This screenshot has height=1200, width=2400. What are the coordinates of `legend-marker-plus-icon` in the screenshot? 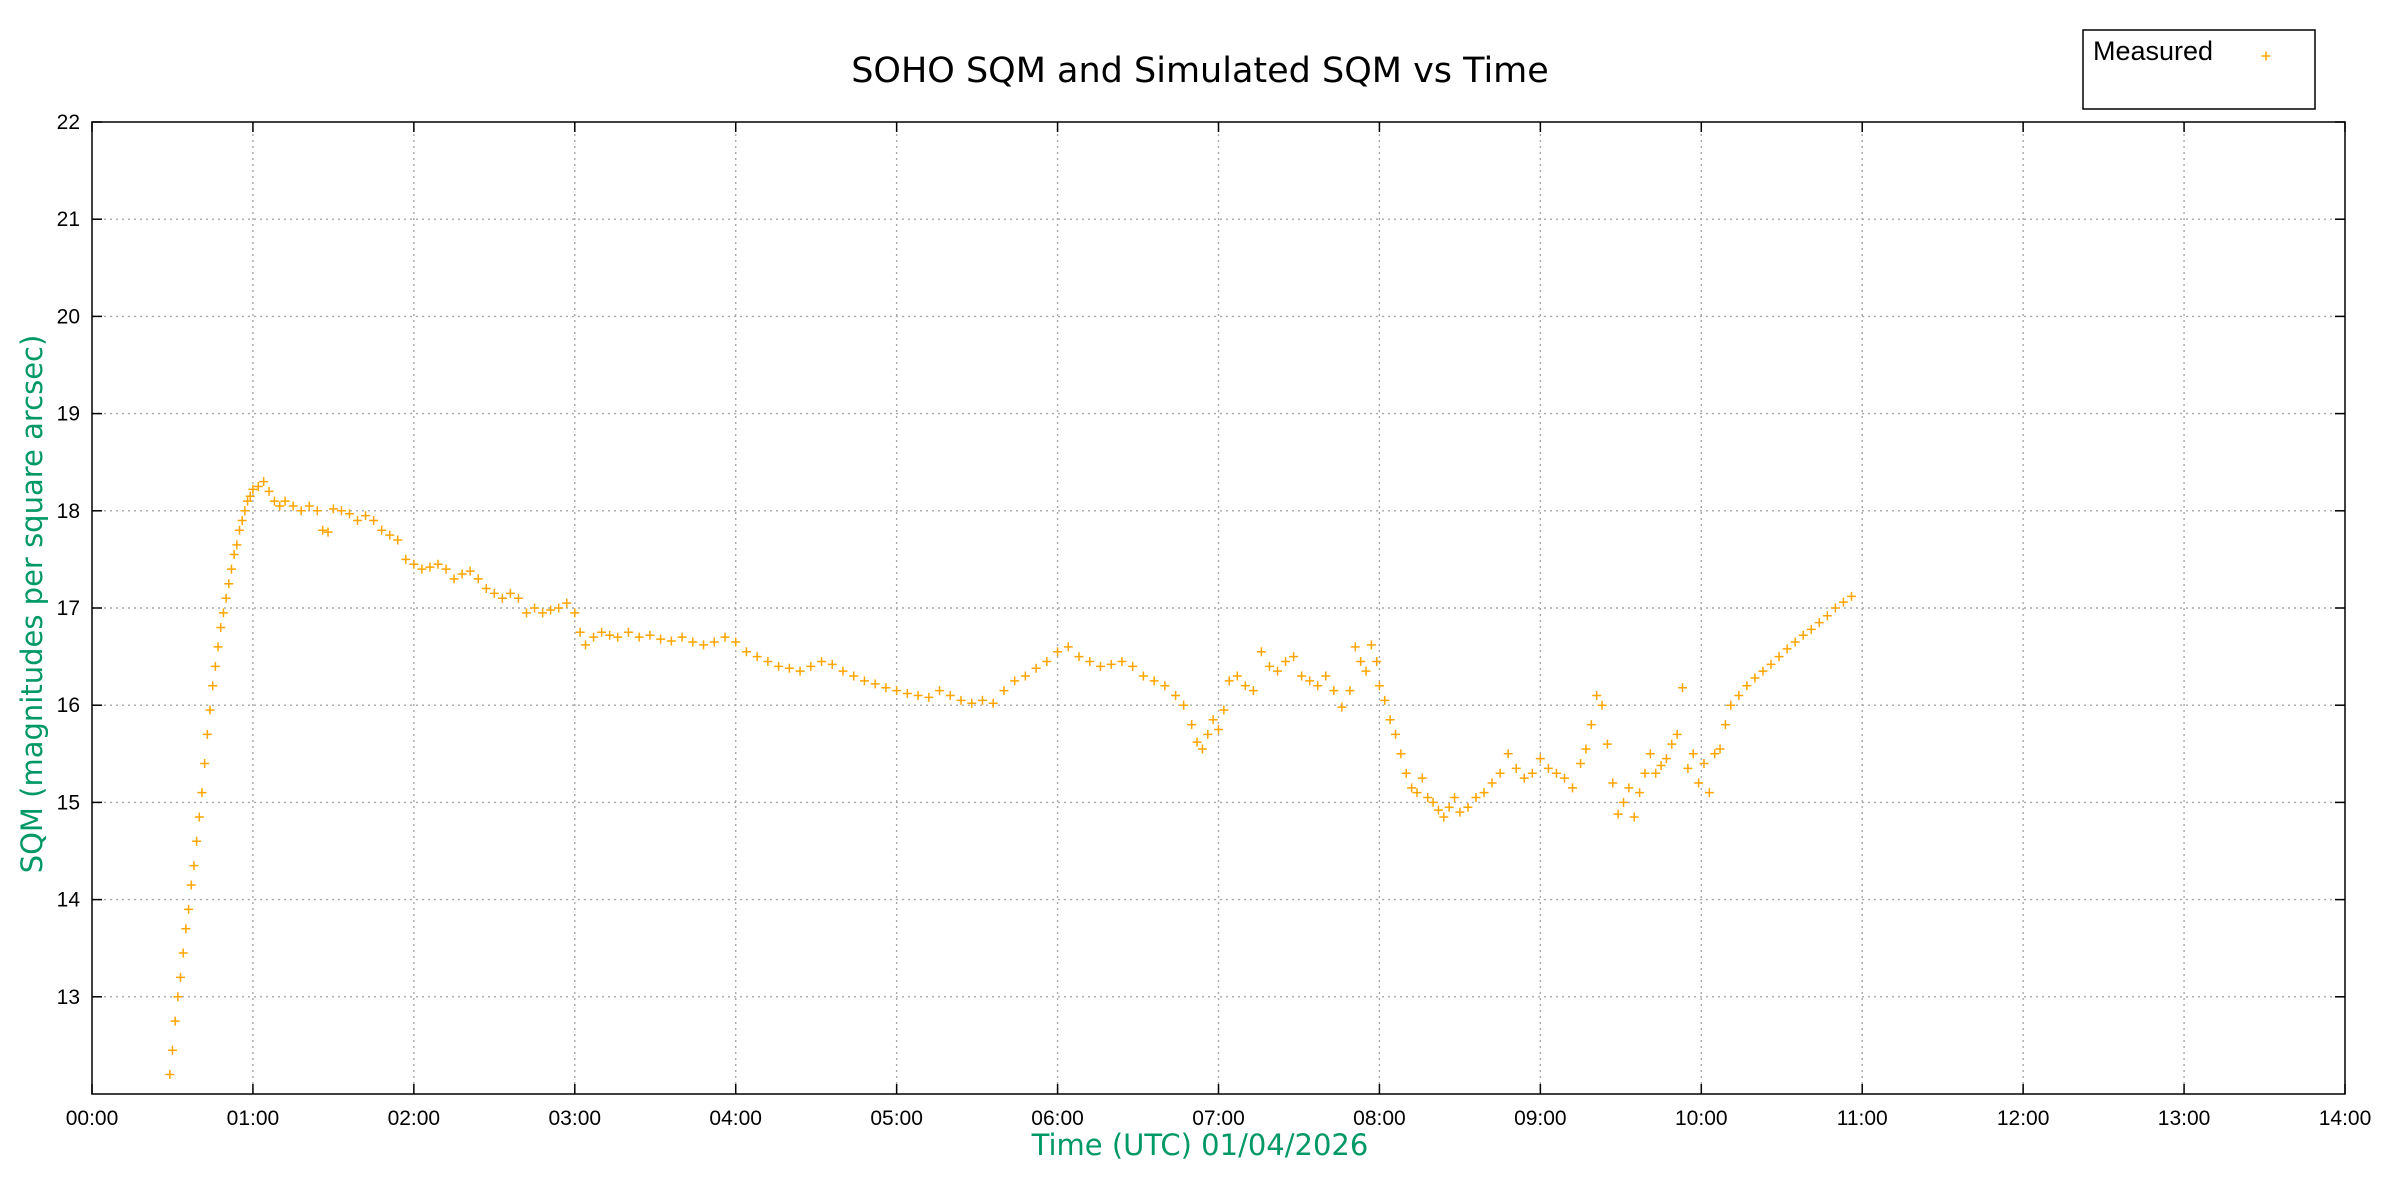 It's located at (2266, 56).